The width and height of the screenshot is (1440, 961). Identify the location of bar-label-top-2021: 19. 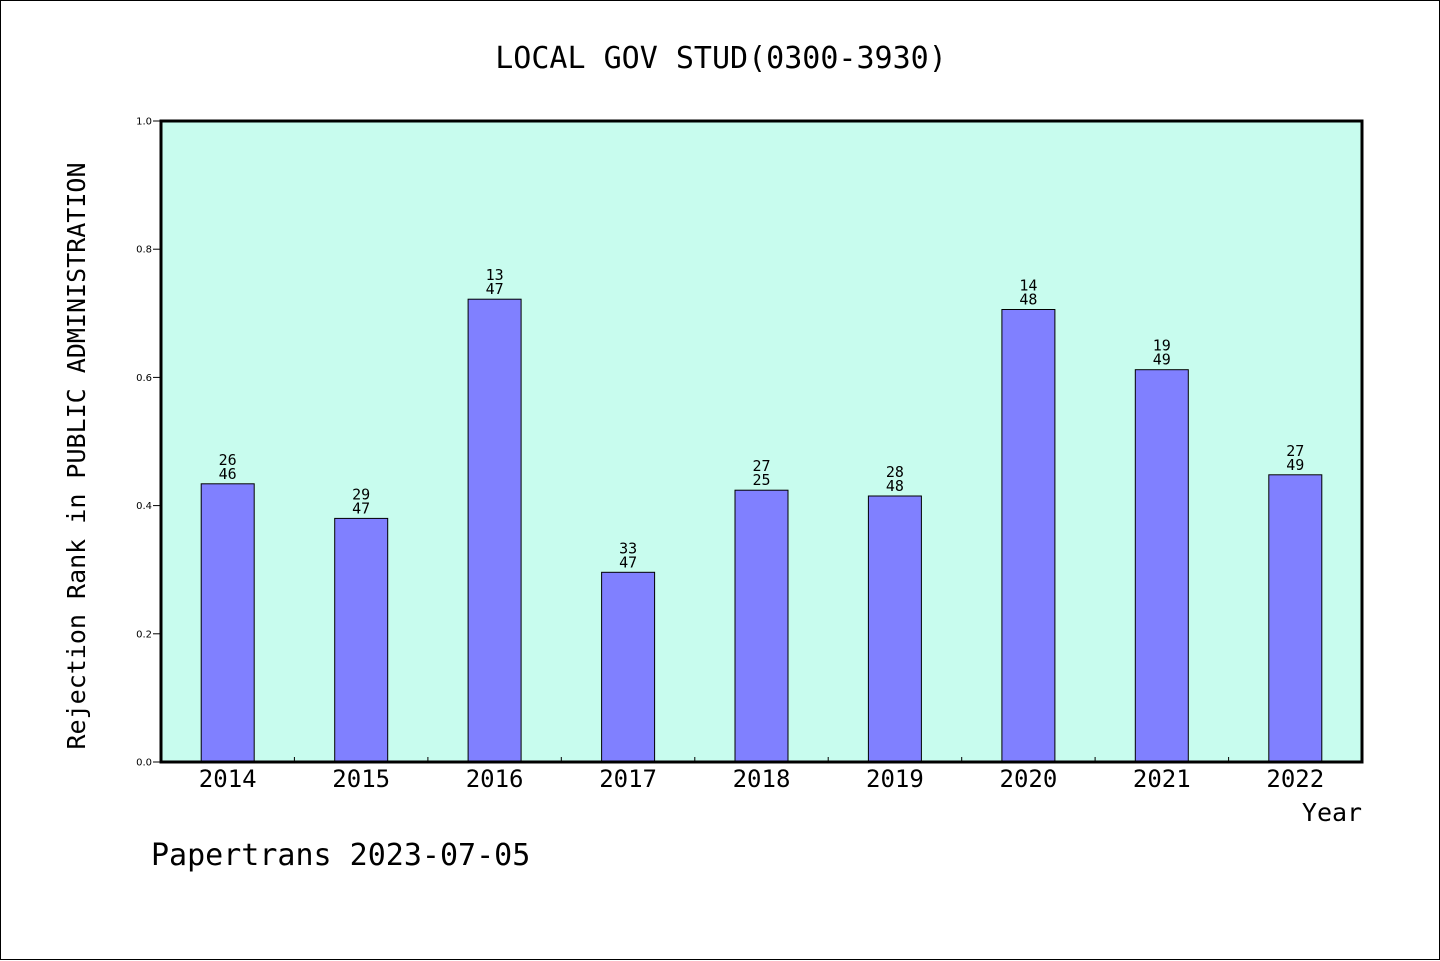
(1162, 346).